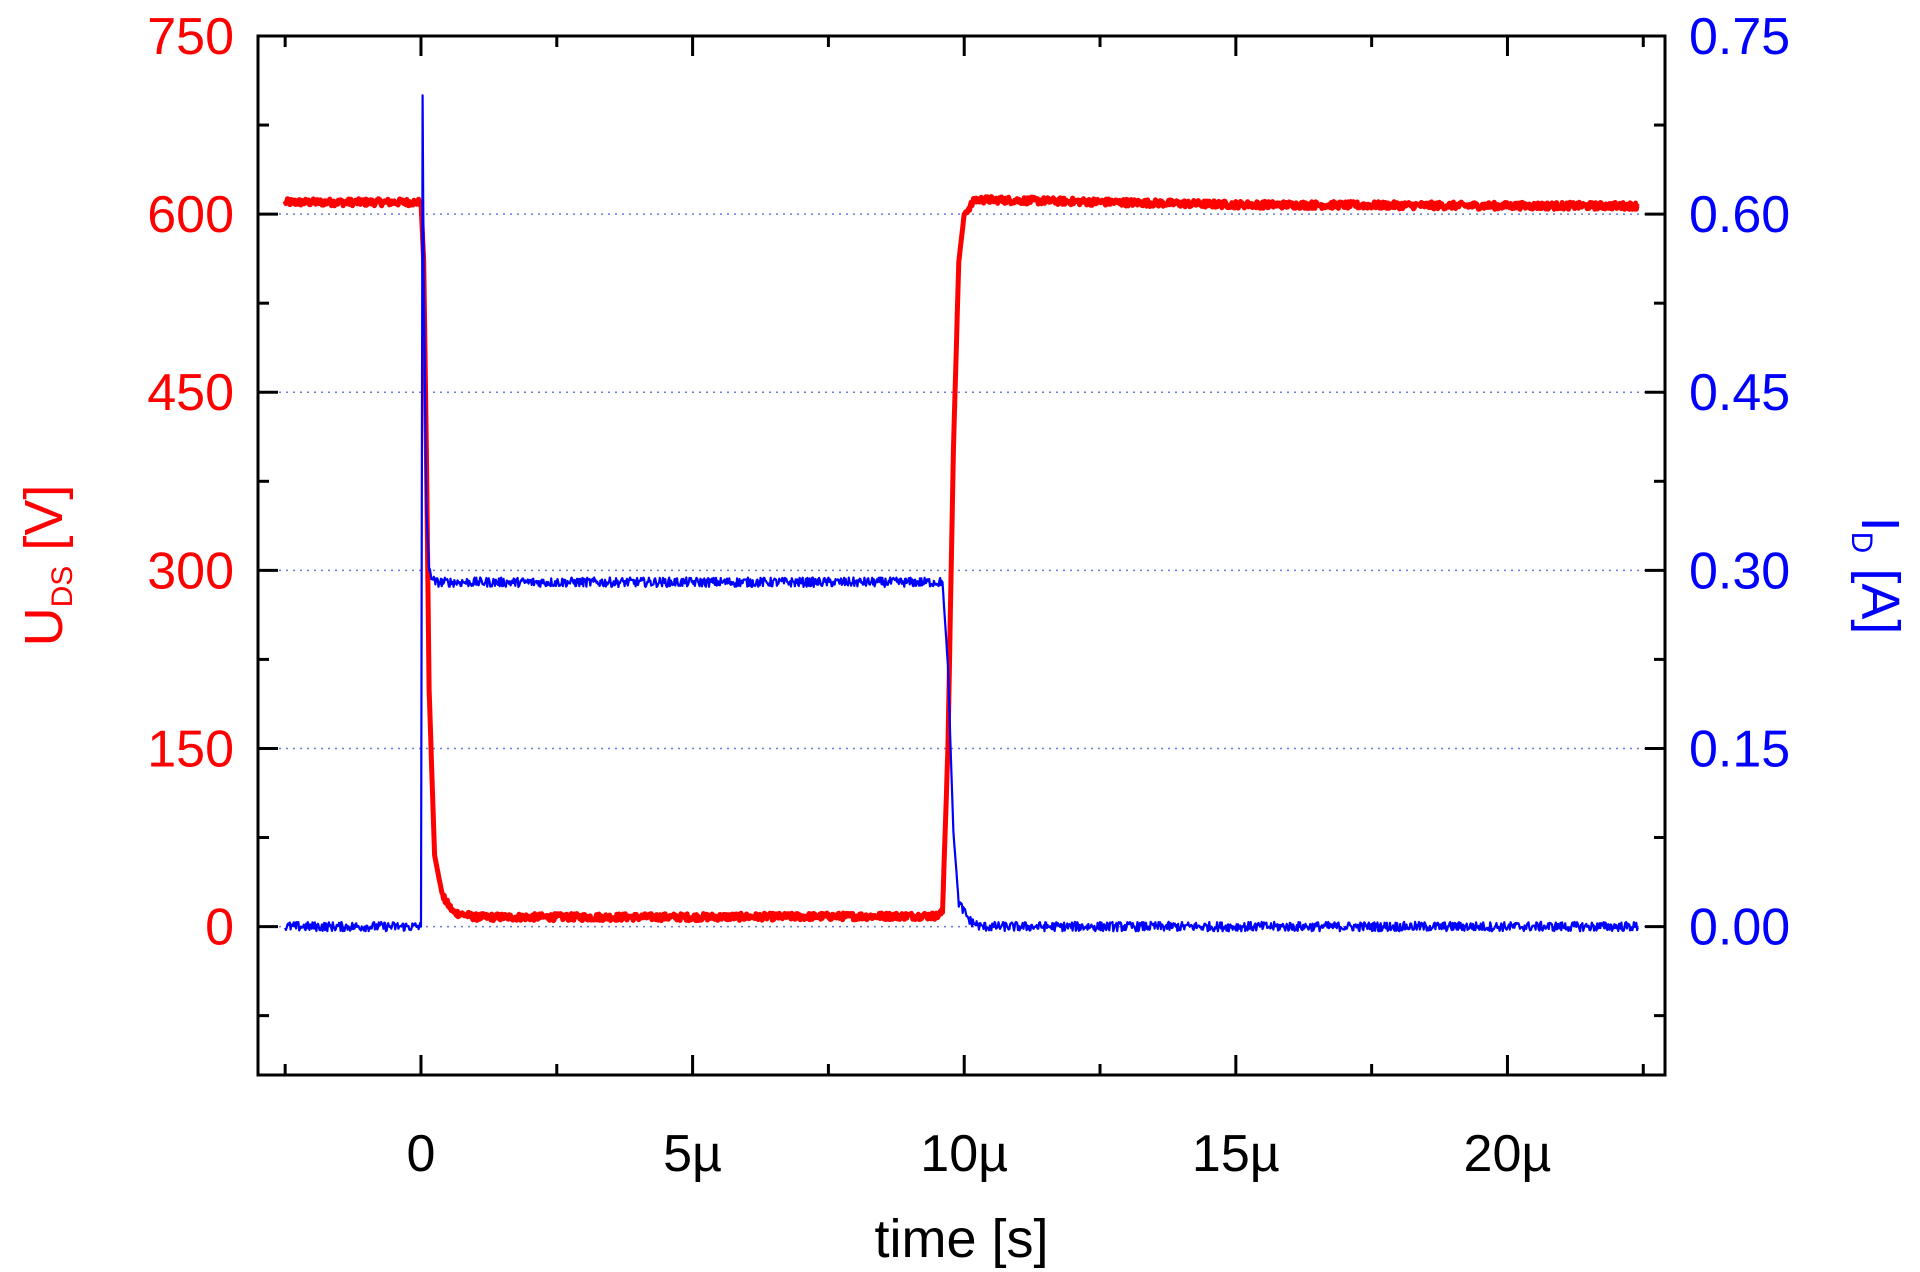 This screenshot has width=1920, height=1272. I want to click on y-right-main: I, so click(1880, 524).